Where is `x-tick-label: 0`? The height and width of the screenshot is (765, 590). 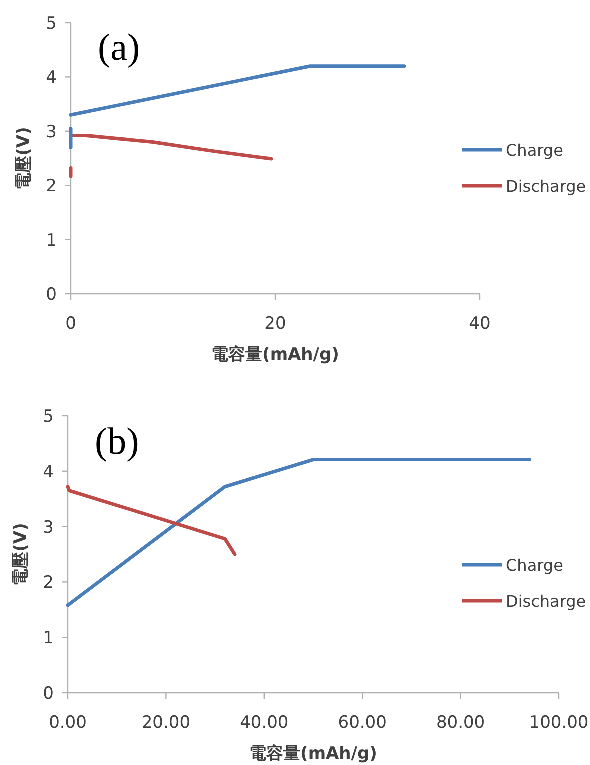
x-tick-label: 0 is located at coordinates (71, 324).